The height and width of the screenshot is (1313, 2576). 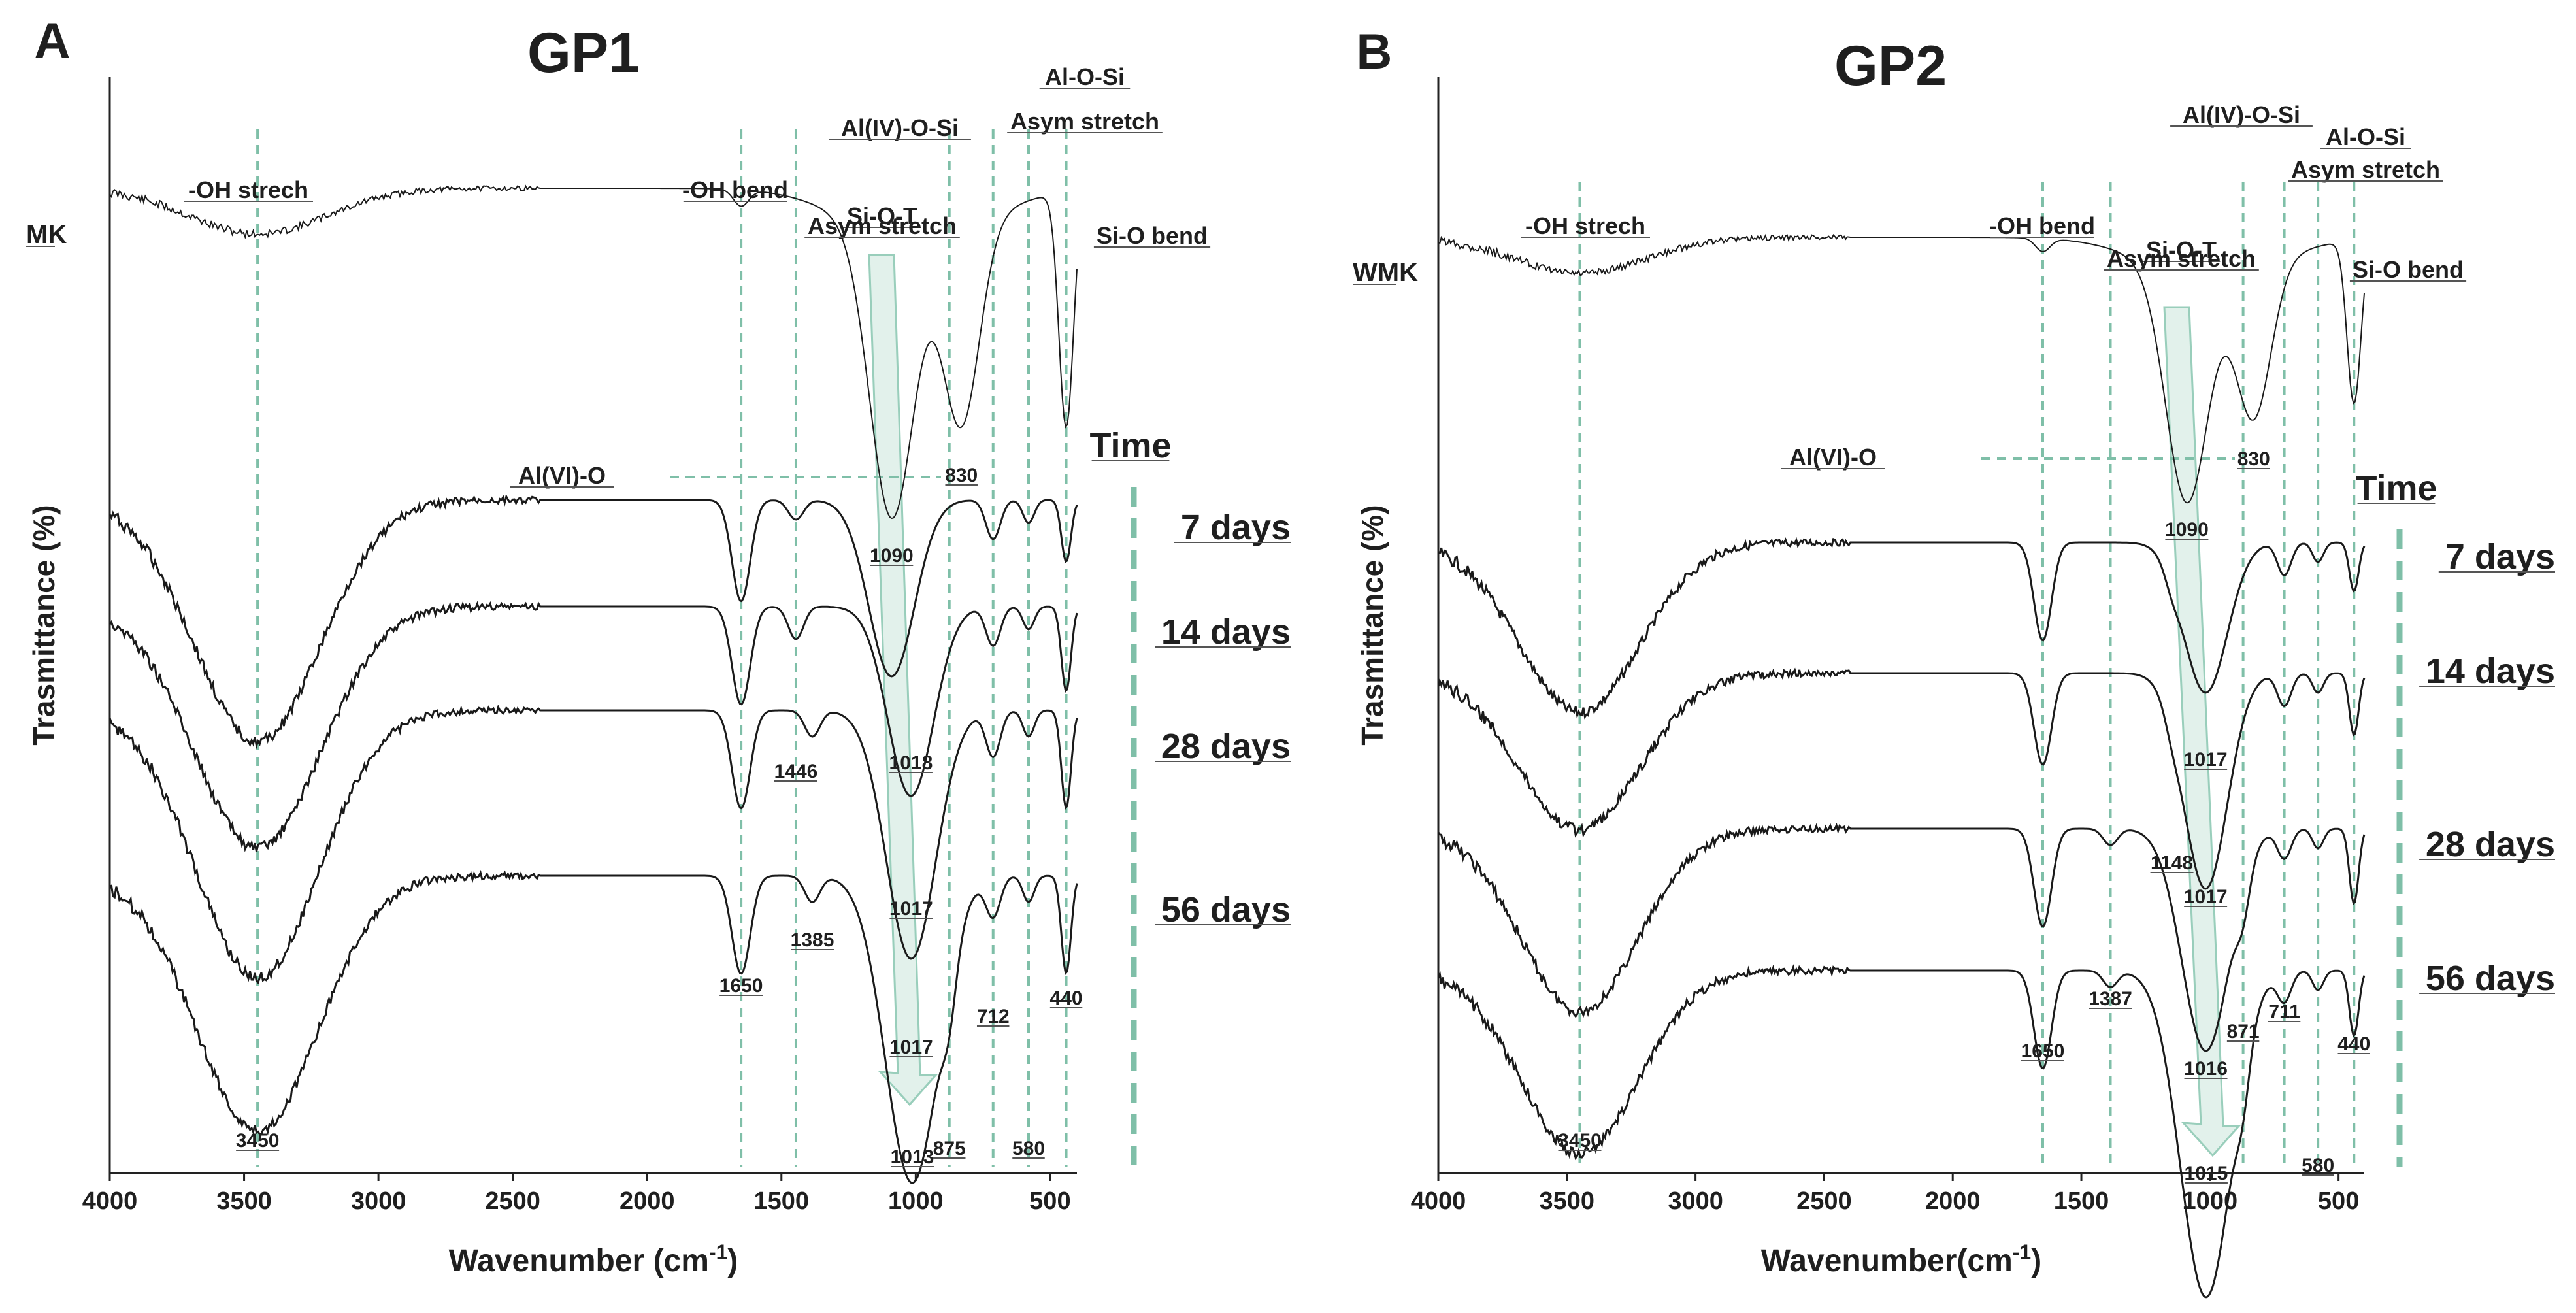 What do you see at coordinates (2206, 1173) in the screenshot?
I see `peak-value-label: 1015` at bounding box center [2206, 1173].